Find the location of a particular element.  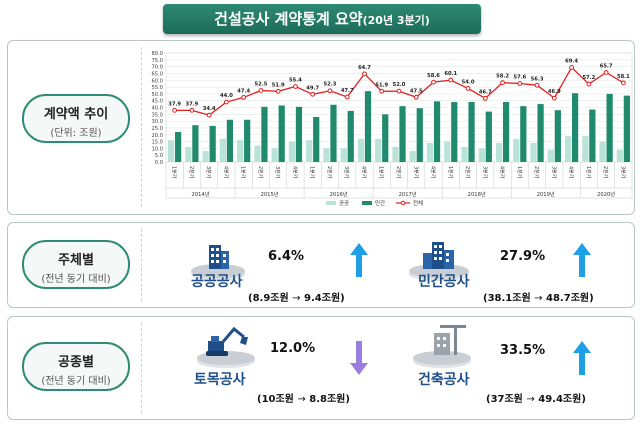

data-label-total: 58.6 is located at coordinates (433, 76).